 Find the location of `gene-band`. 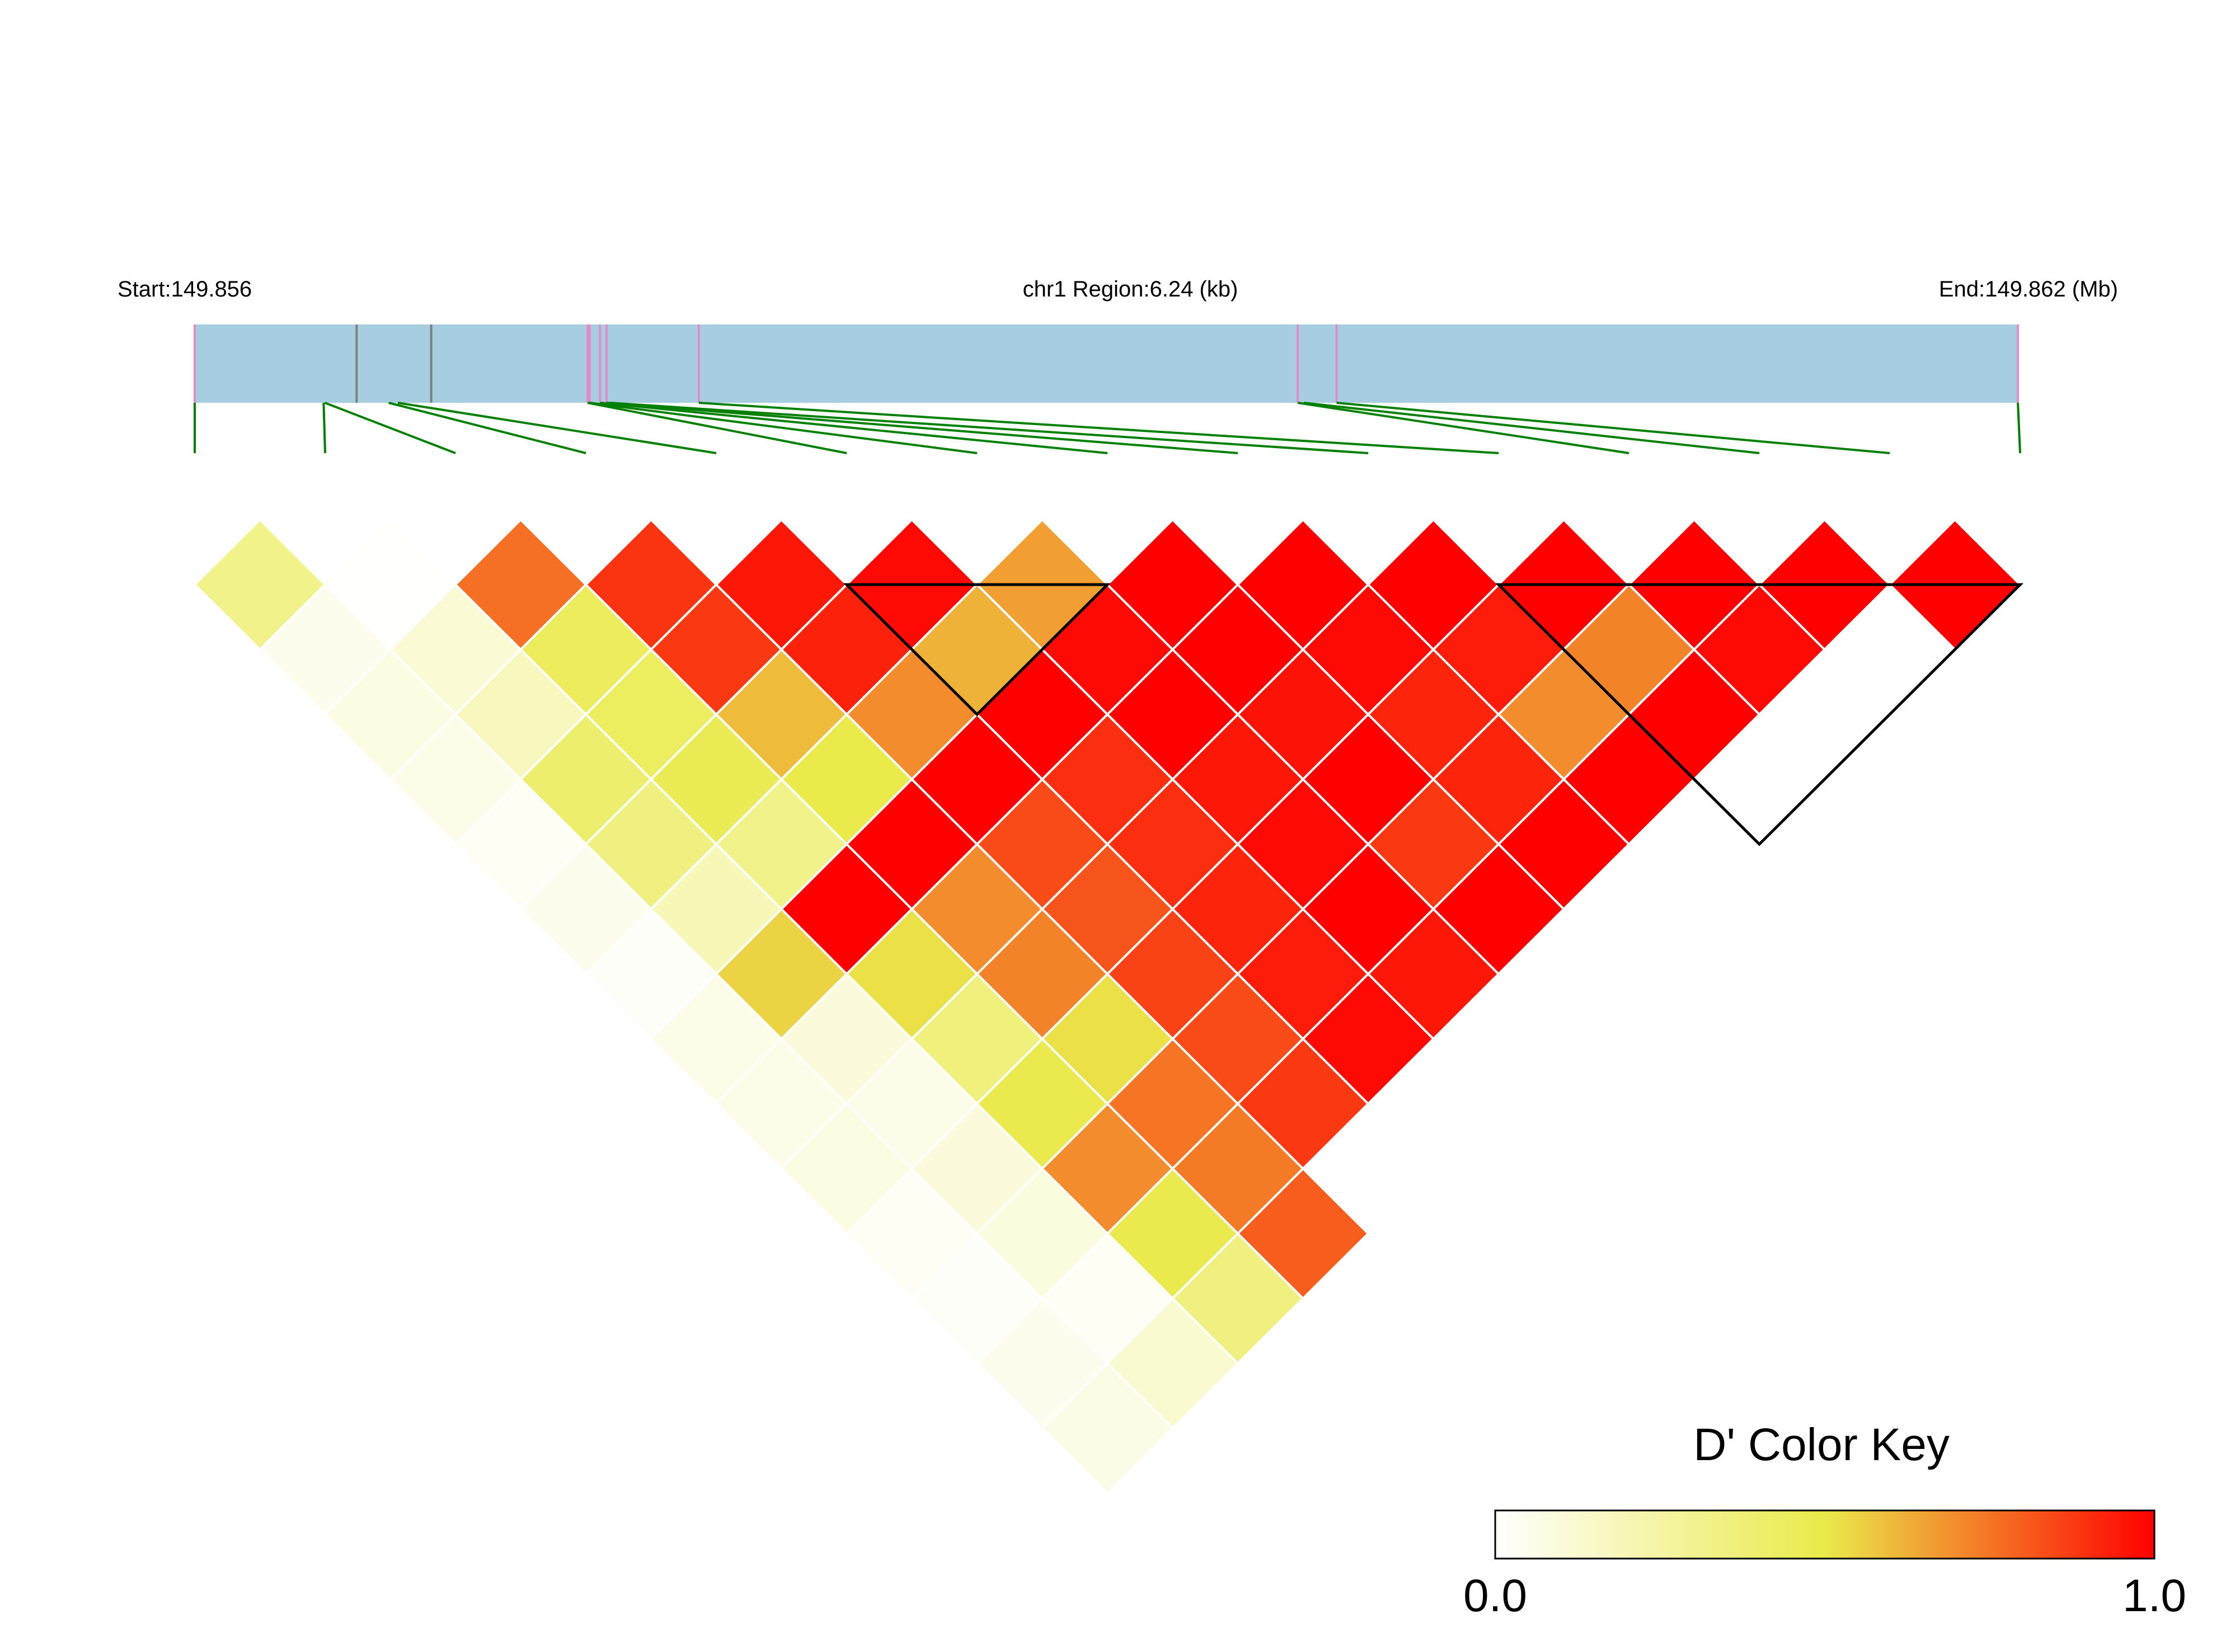

gene-band is located at coordinates (1106, 364).